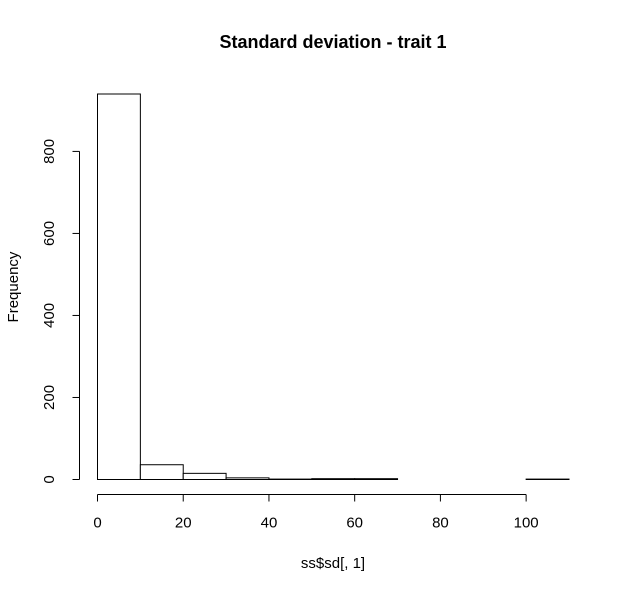  I want to click on y-tick-label-4: 800, so click(49, 151).